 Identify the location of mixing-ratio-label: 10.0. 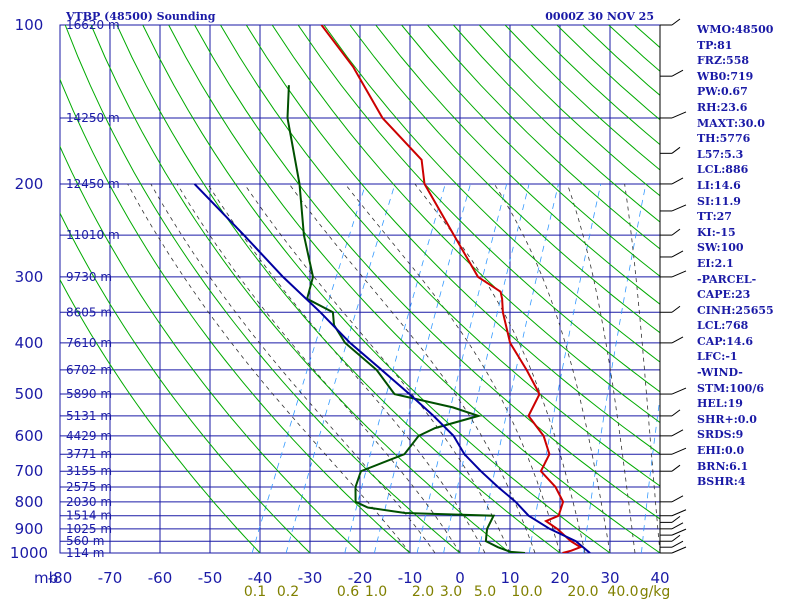
(526, 592).